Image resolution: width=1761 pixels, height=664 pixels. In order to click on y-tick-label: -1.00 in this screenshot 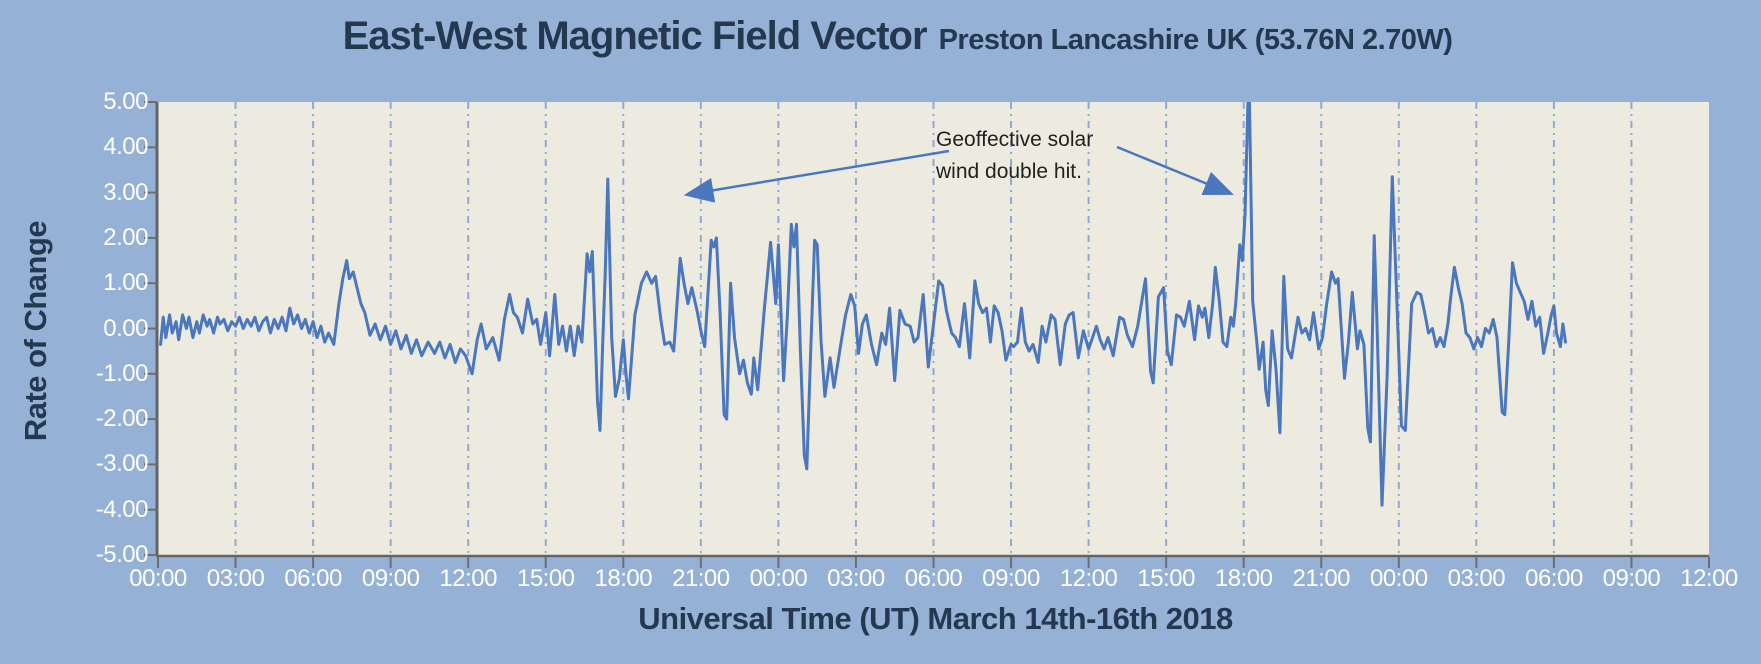, I will do `click(122, 373)`.